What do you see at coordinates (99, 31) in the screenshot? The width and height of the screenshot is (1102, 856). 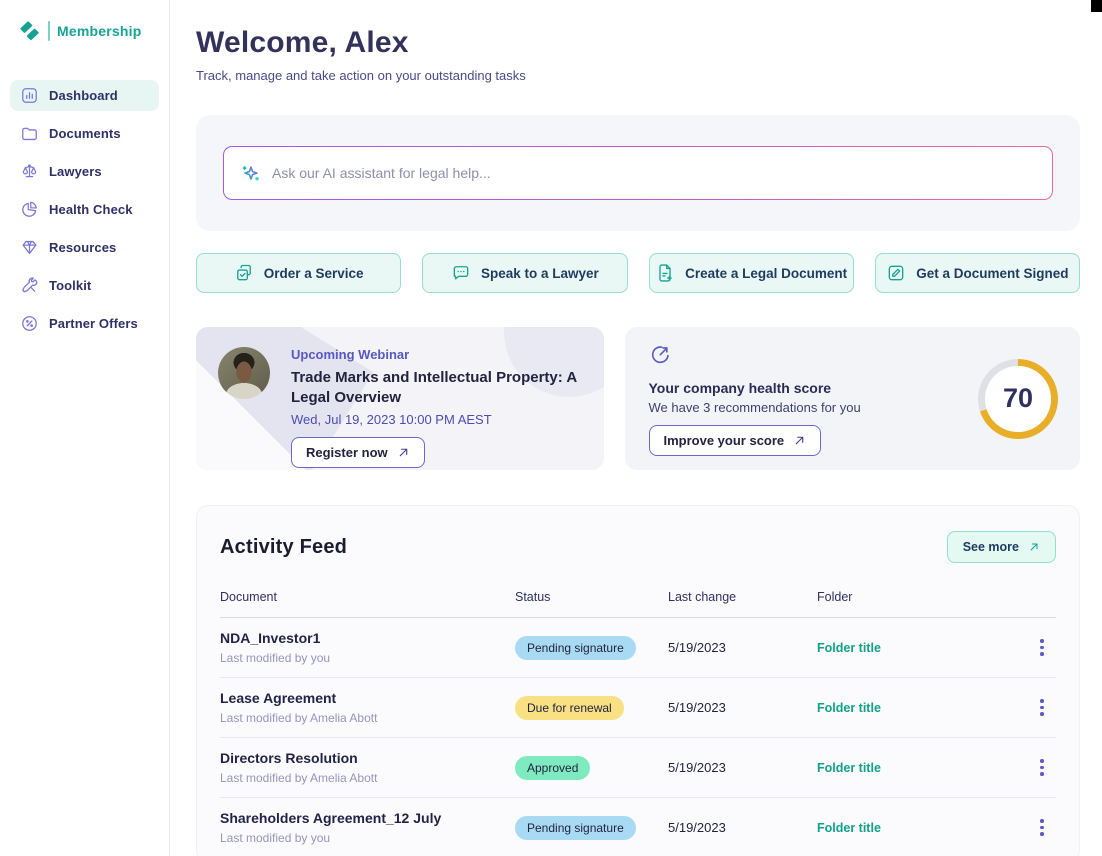 I see `brand-name: Membership` at bounding box center [99, 31].